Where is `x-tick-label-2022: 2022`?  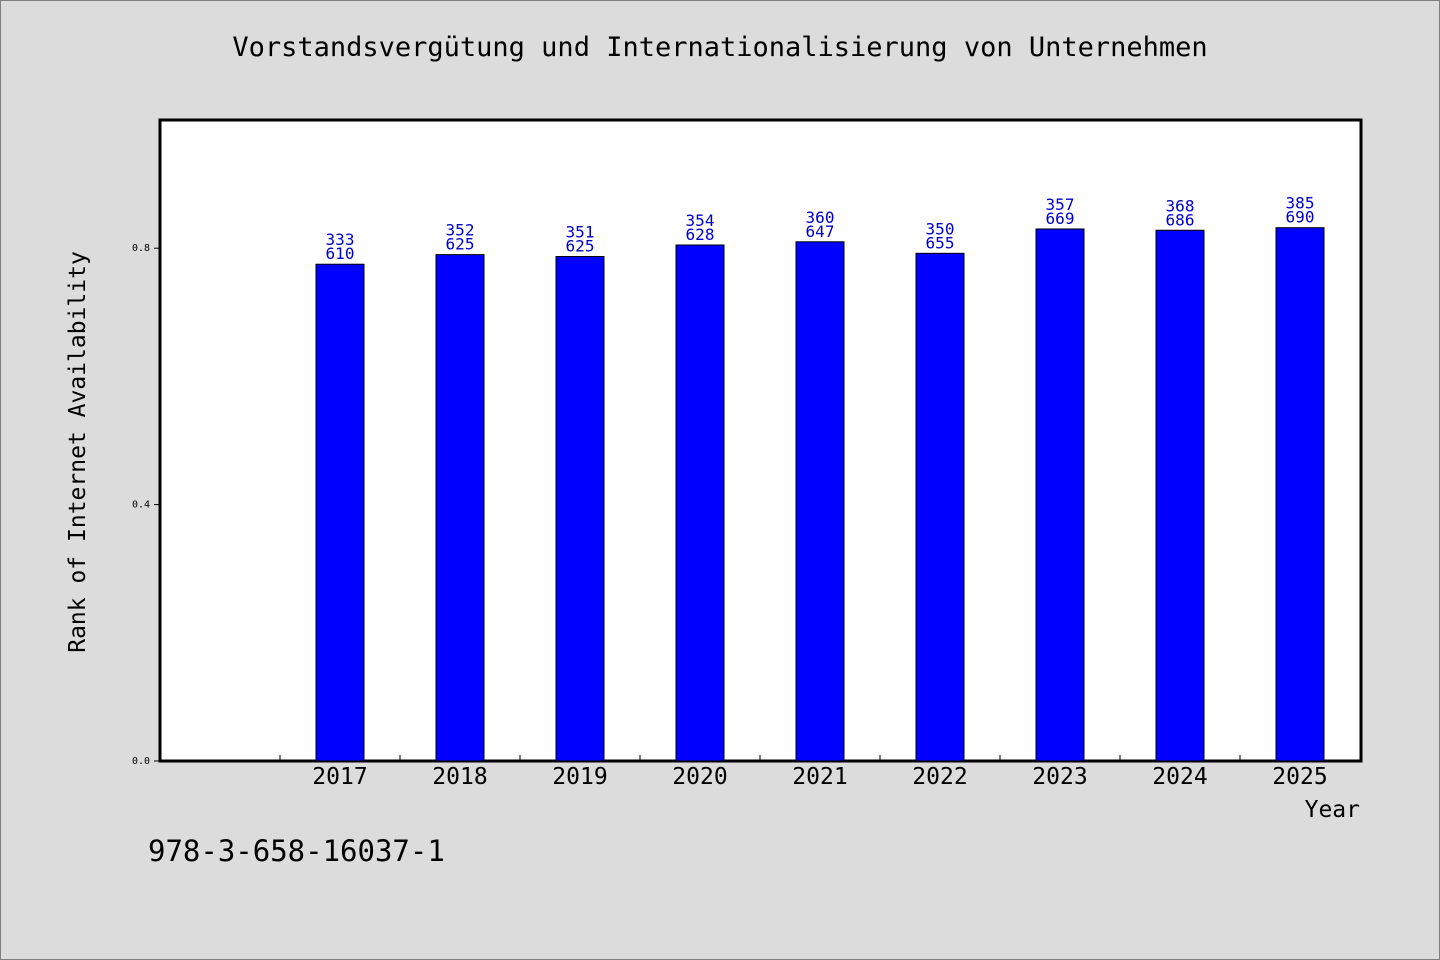
x-tick-label-2022: 2022 is located at coordinates (939, 777).